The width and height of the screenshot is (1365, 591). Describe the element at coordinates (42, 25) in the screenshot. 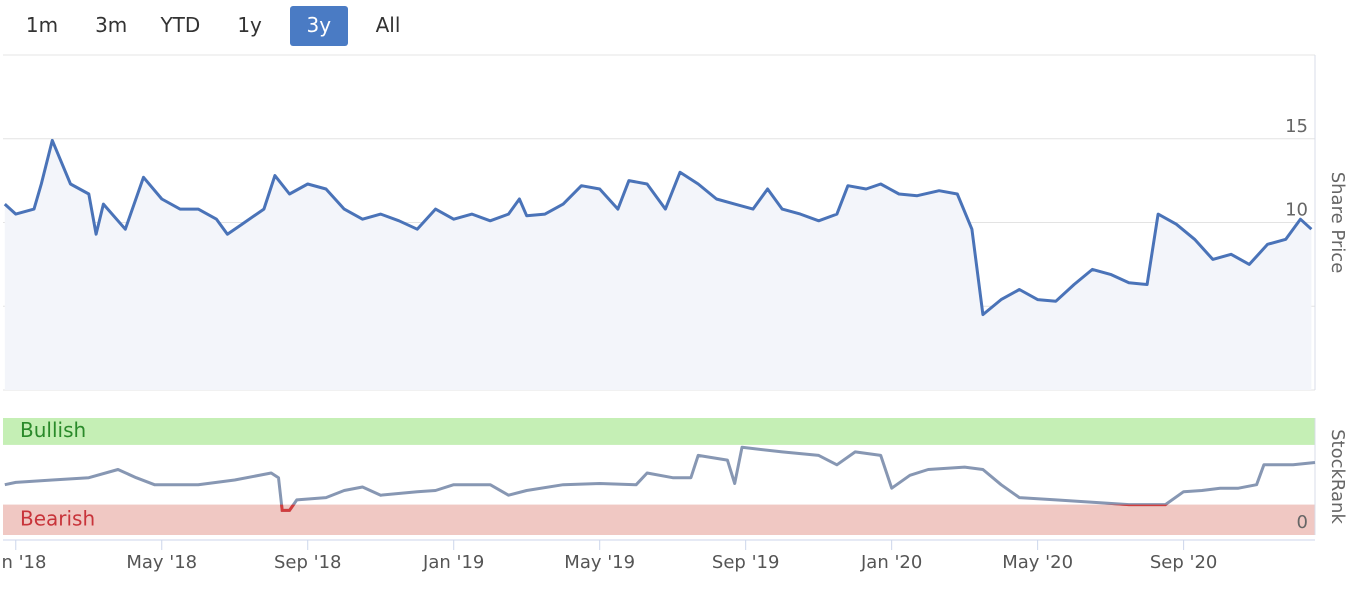

I see `range-button: 1m` at that location.